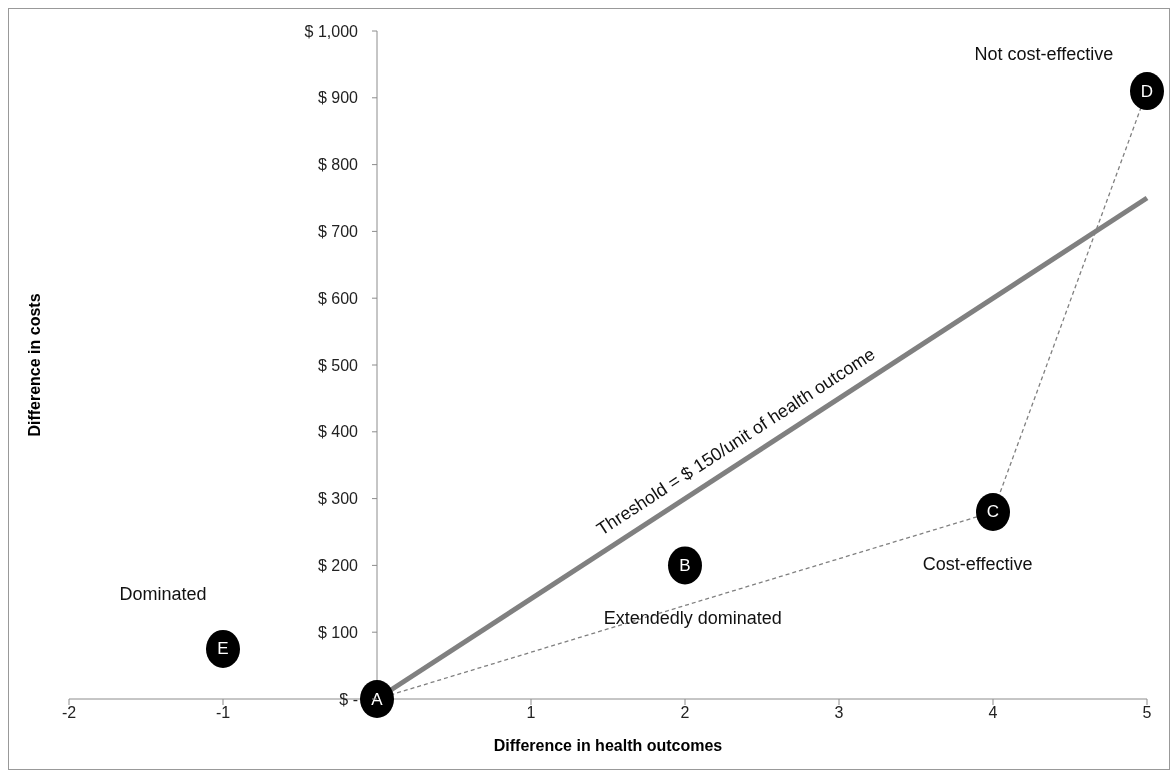 The width and height of the screenshot is (1176, 774). What do you see at coordinates (839, 713) in the screenshot?
I see `x-tick-label: 3` at bounding box center [839, 713].